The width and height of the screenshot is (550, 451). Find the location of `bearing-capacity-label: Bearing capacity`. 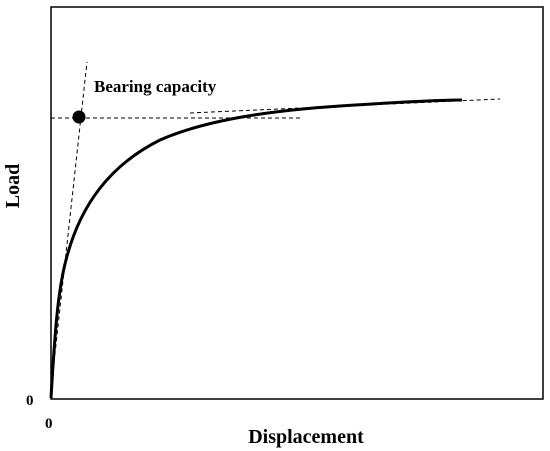

bearing-capacity-label: Bearing capacity is located at coordinates (155, 86).